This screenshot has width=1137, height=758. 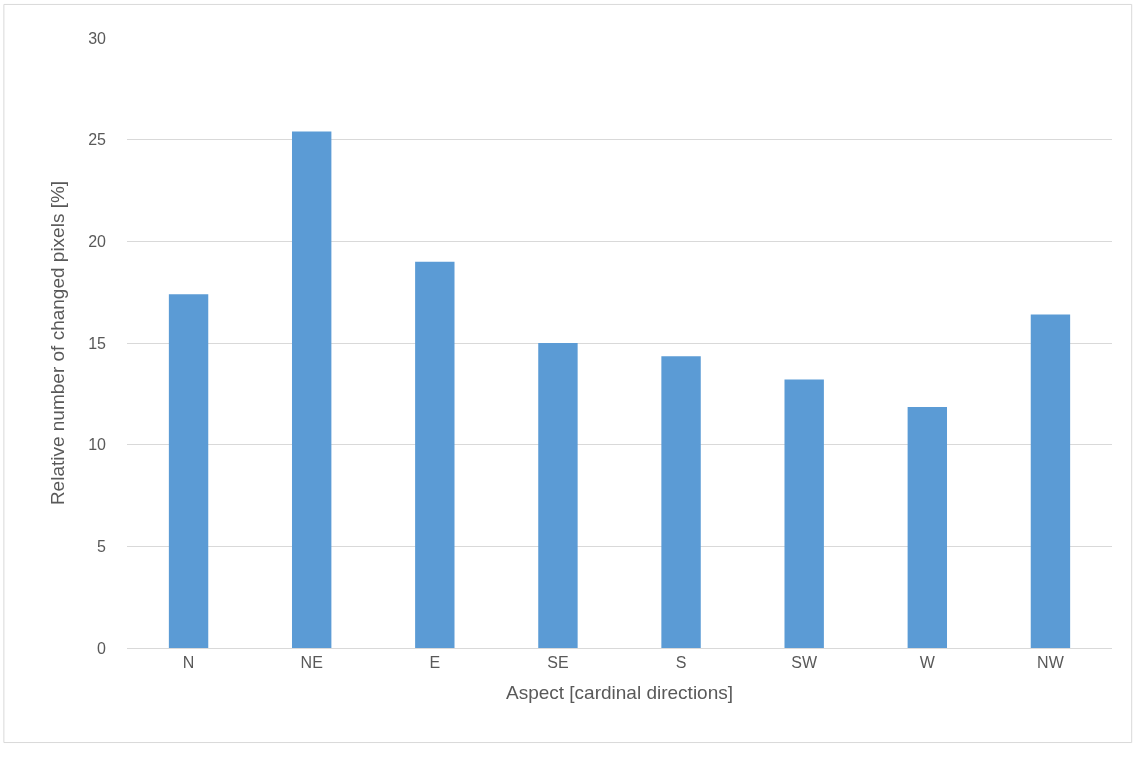 What do you see at coordinates (97, 38) in the screenshot?
I see `y-tick-label: 30` at bounding box center [97, 38].